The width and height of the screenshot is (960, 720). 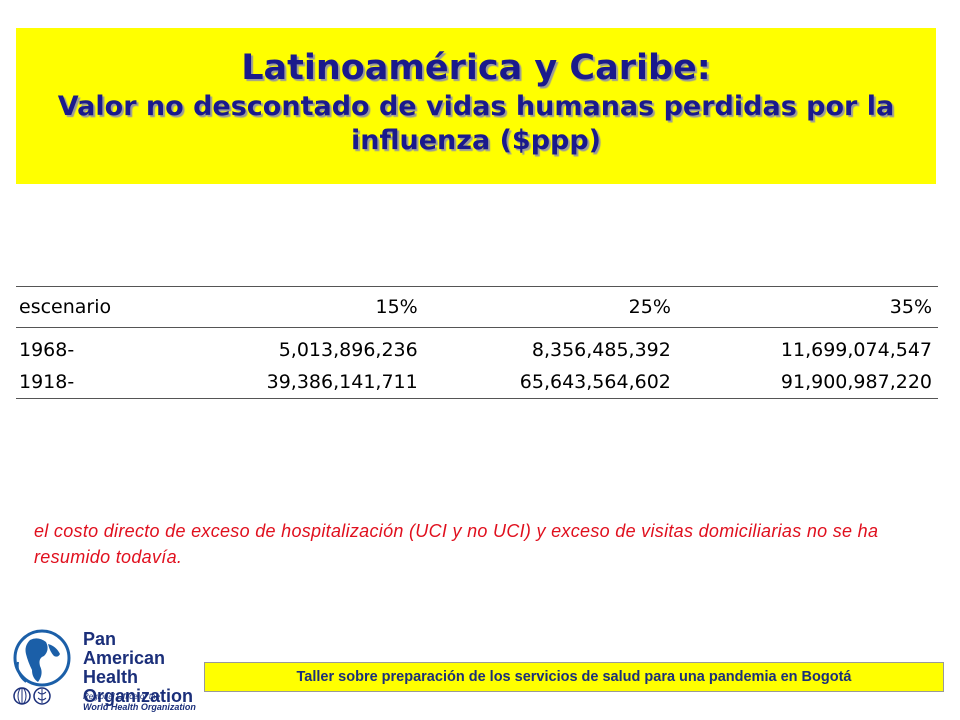 I want to click on header-35-percent: 35%, so click(x=910, y=307).